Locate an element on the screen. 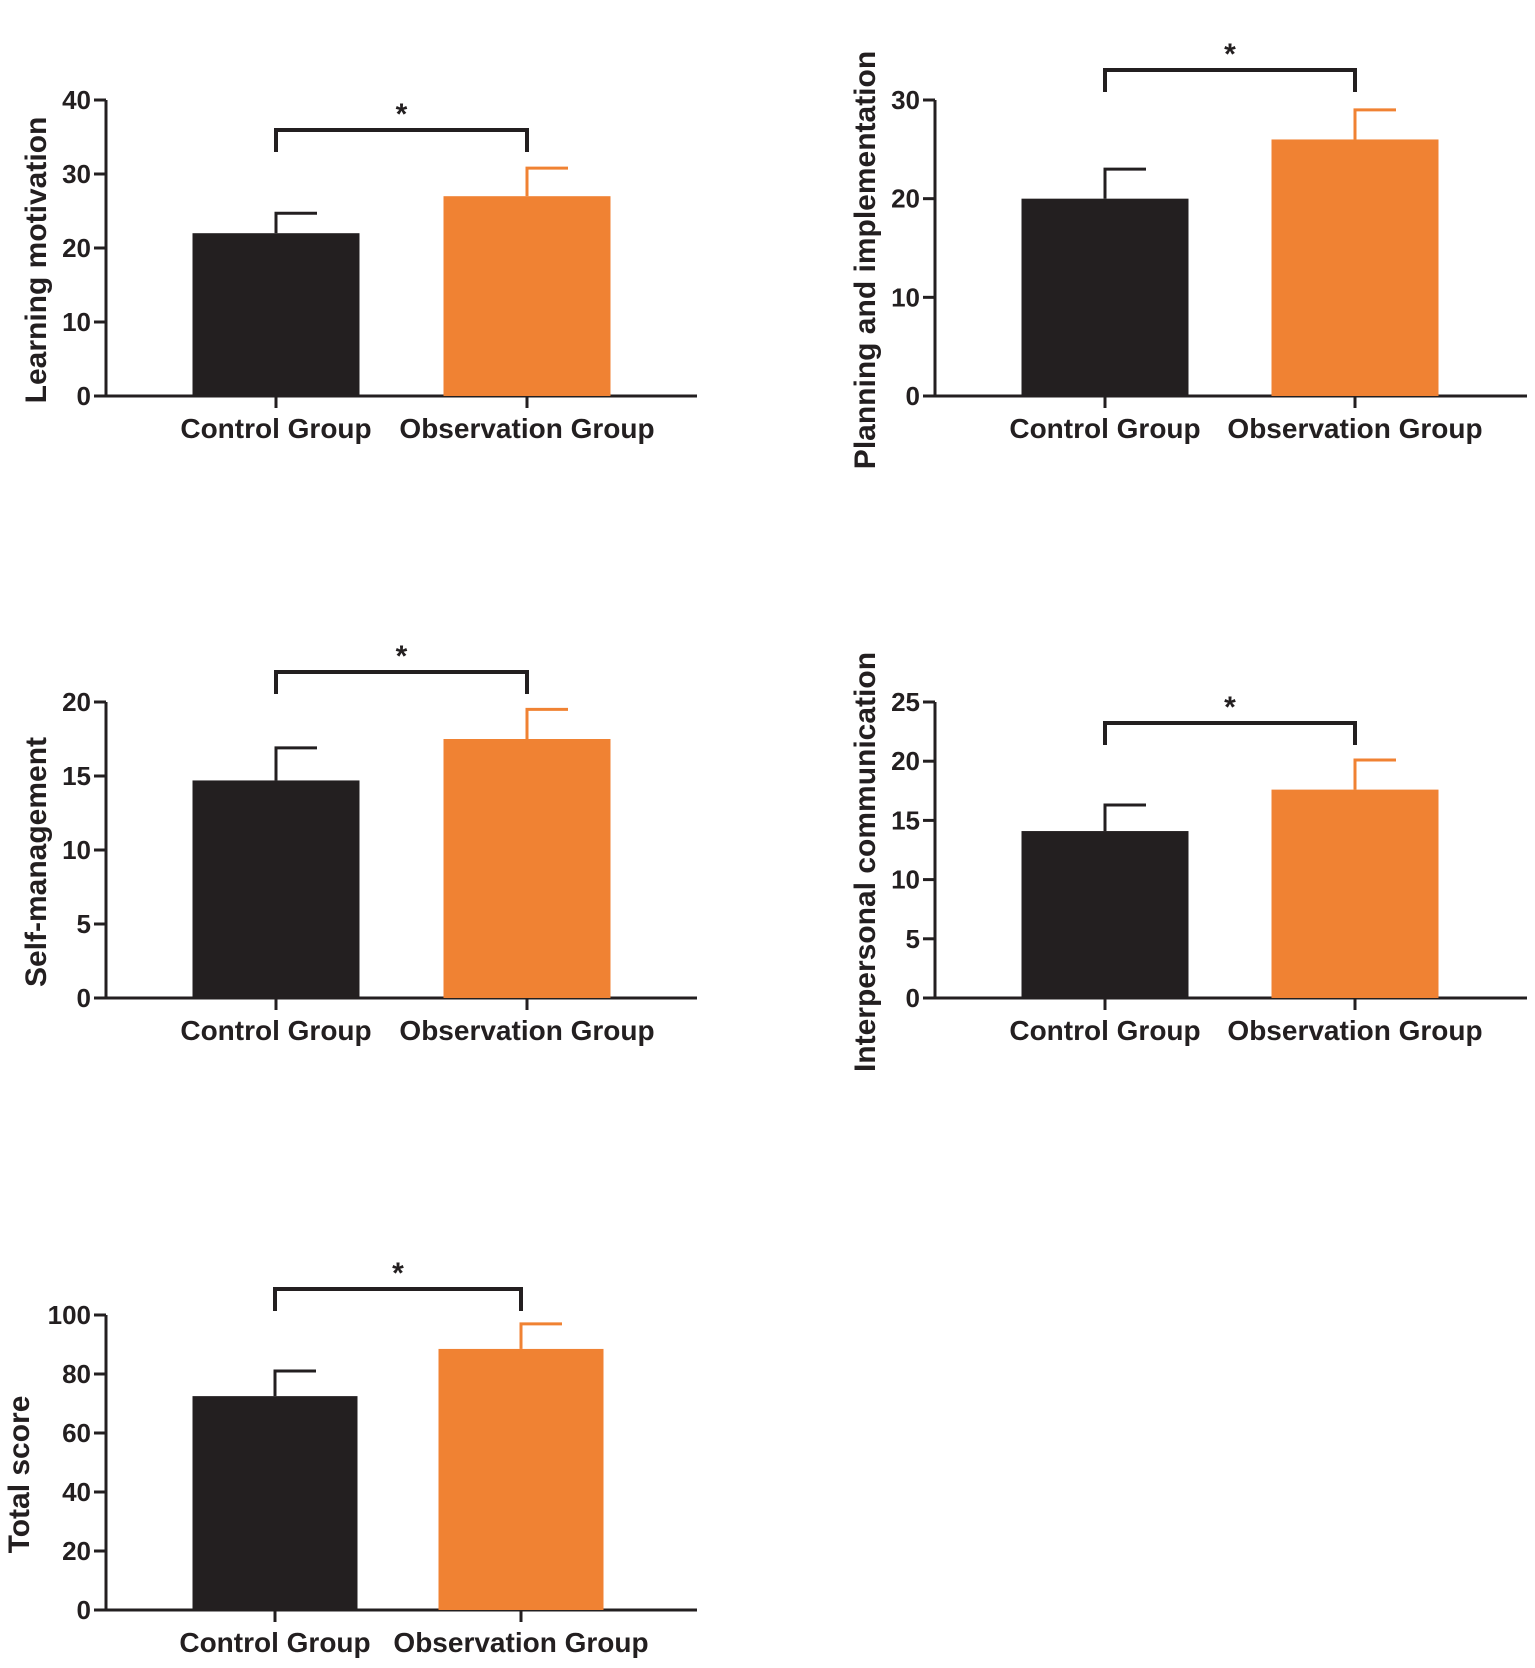  y-axis-label: Interpersonal communication is located at coordinates (865, 862).